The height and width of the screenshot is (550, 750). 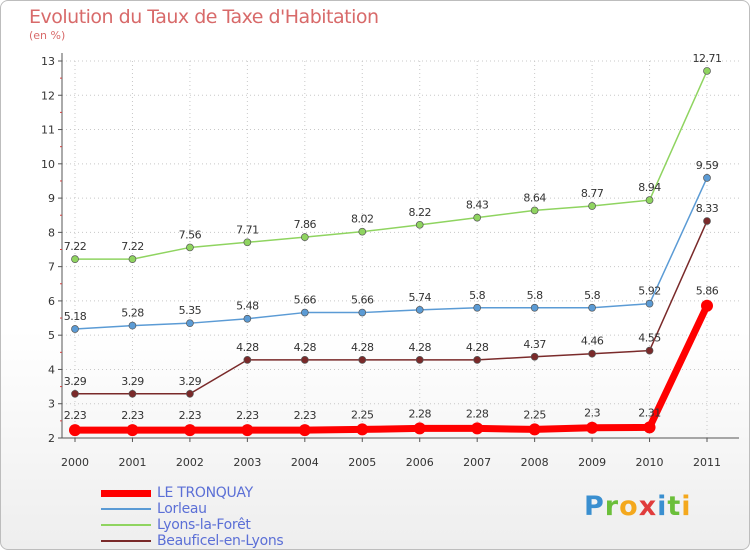 I want to click on legend-item: Lorleau, so click(x=192, y=509).